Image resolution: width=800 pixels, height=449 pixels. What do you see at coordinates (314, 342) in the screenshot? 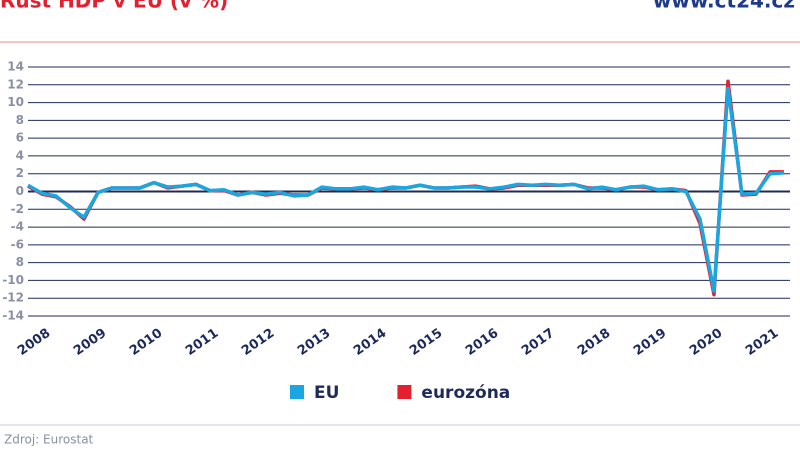
I see `x-tick-label: 2013` at bounding box center [314, 342].